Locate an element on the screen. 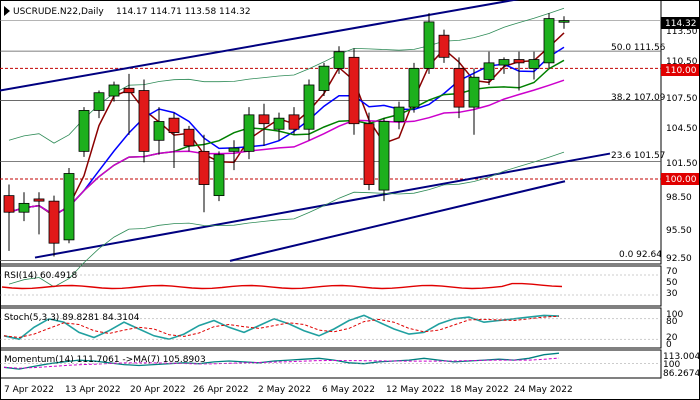 The height and width of the screenshot is (400, 700). stoch-labels: Stoch(5,3,3) 89.8281 84.3104 100 80 20 0 is located at coordinates (343, 330).